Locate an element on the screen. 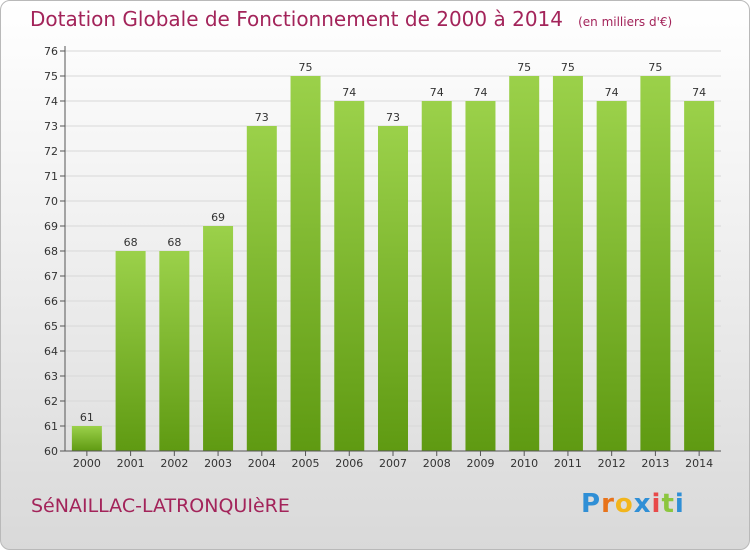  x-tick-label: 2014 is located at coordinates (699, 463).